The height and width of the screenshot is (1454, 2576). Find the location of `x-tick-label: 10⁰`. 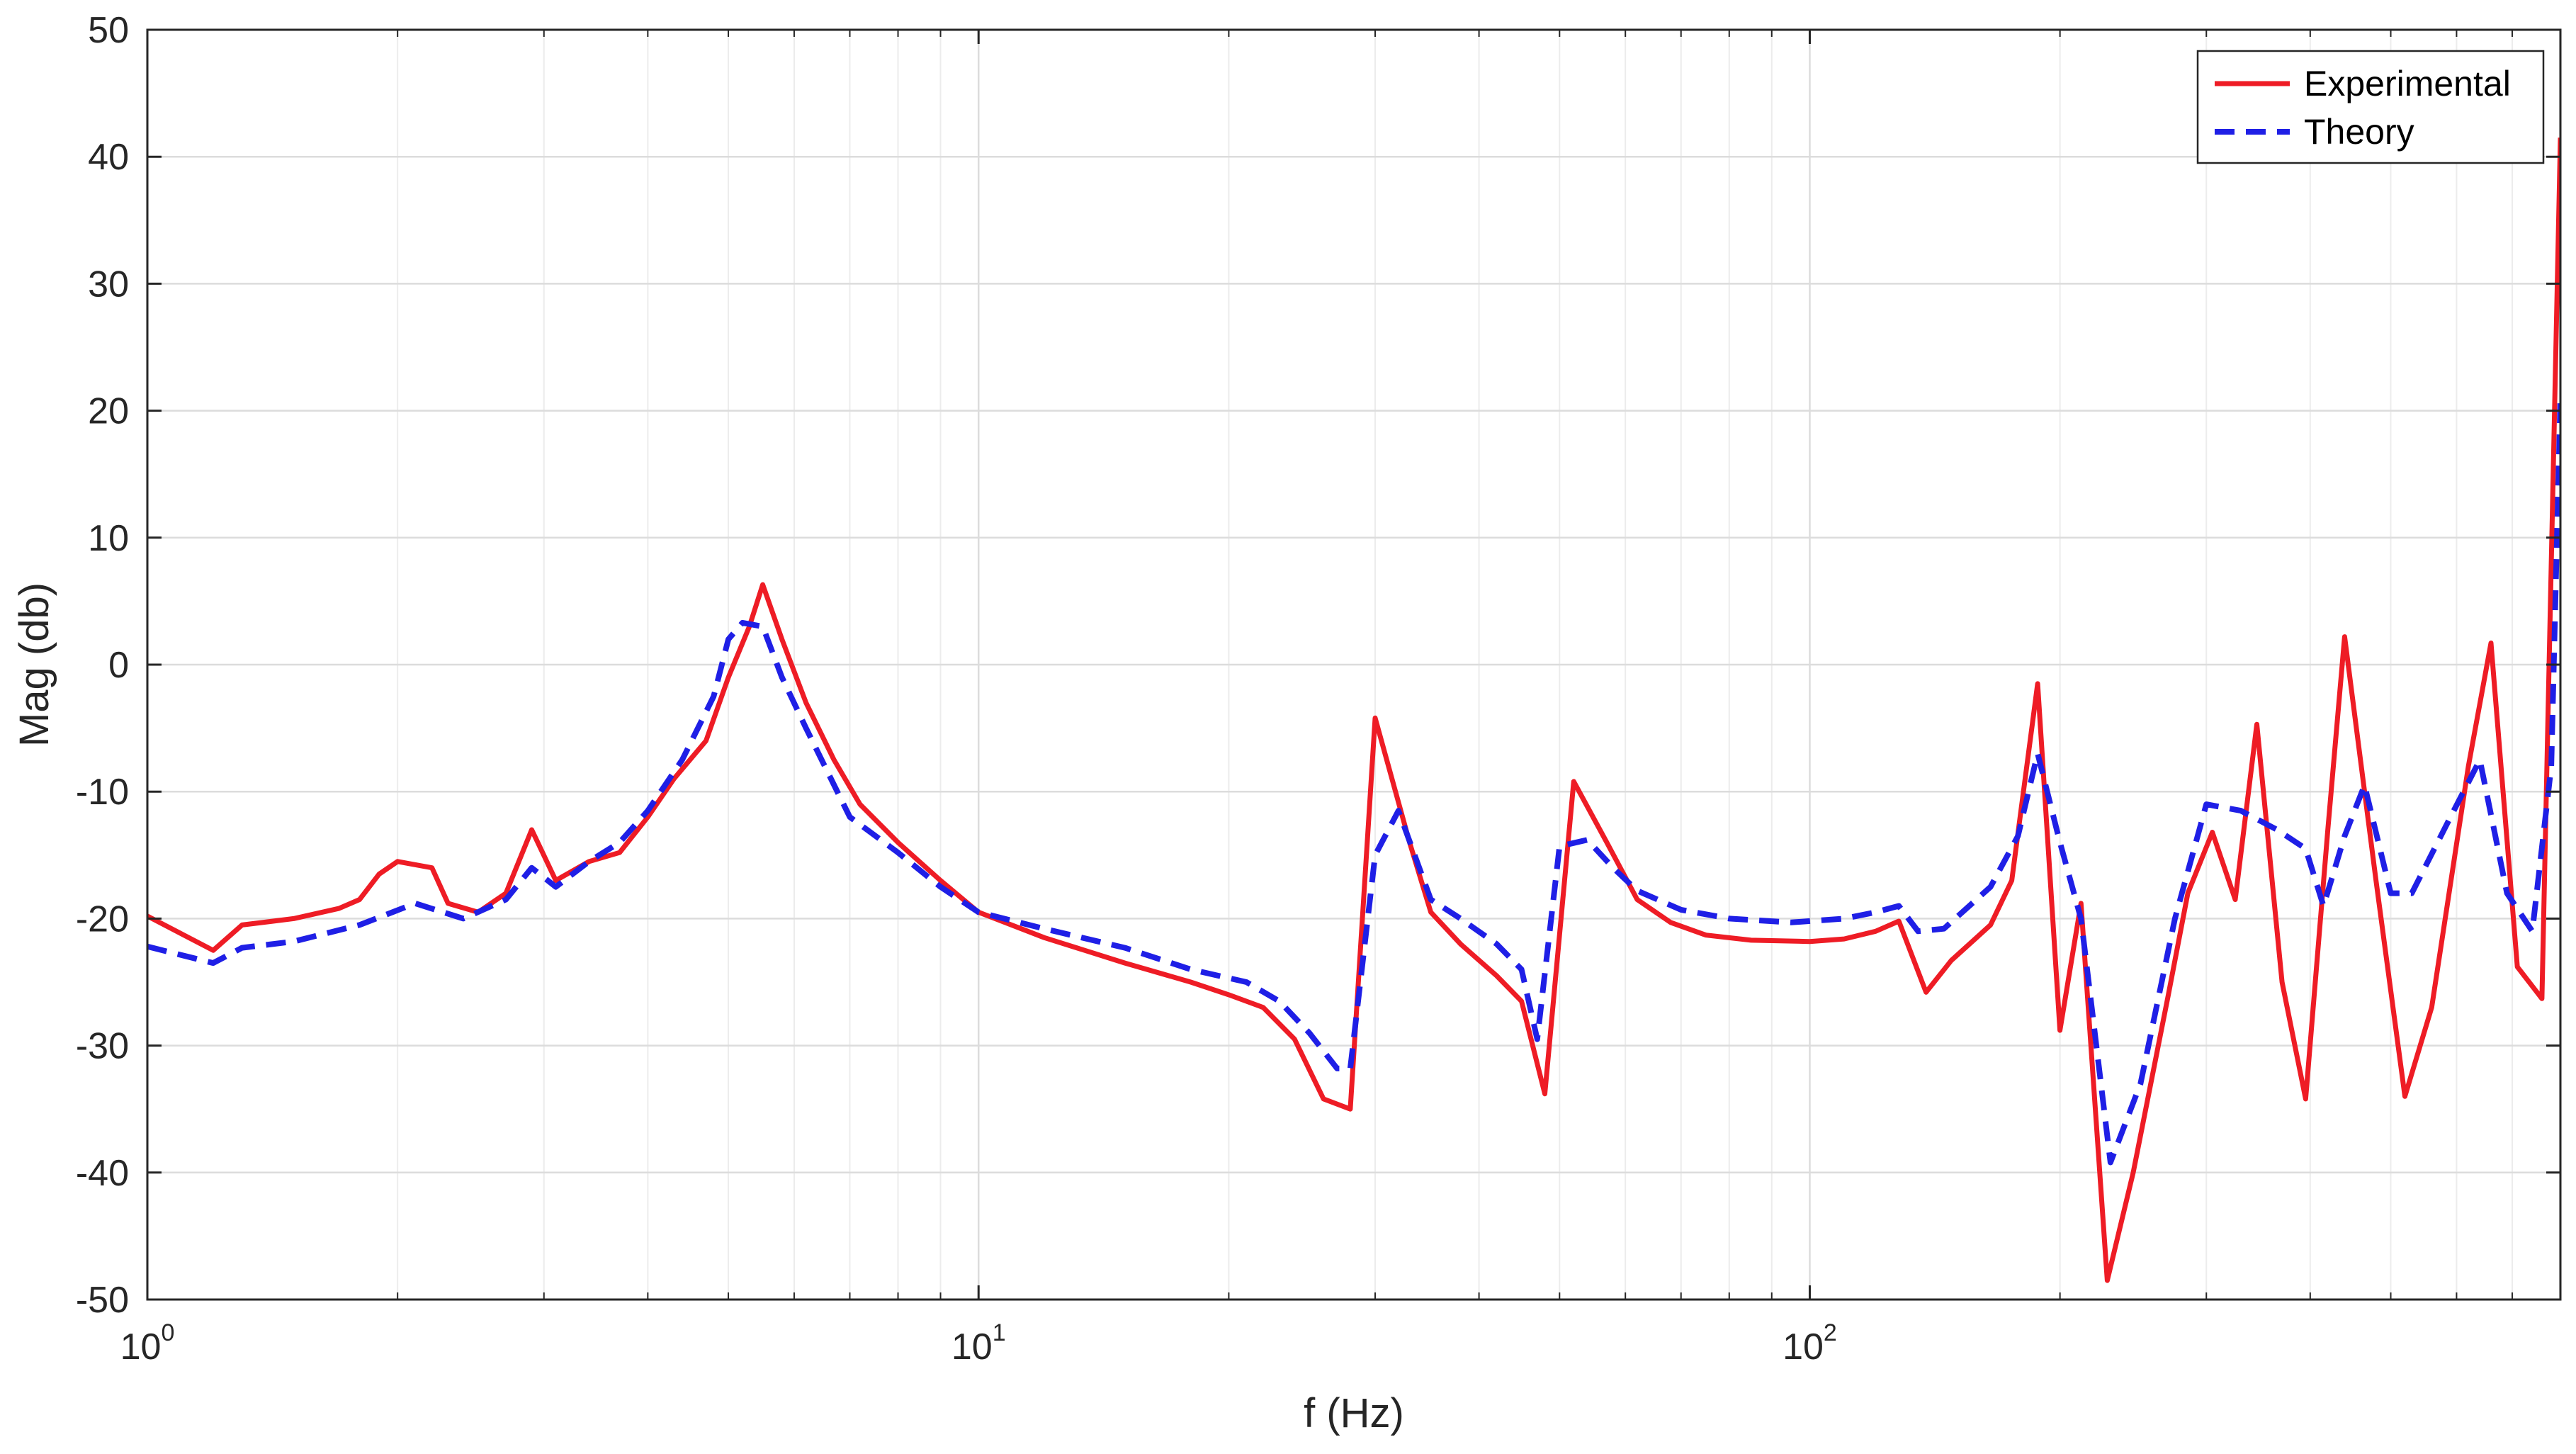

x-tick-label: 10⁰ is located at coordinates (147, 1343).